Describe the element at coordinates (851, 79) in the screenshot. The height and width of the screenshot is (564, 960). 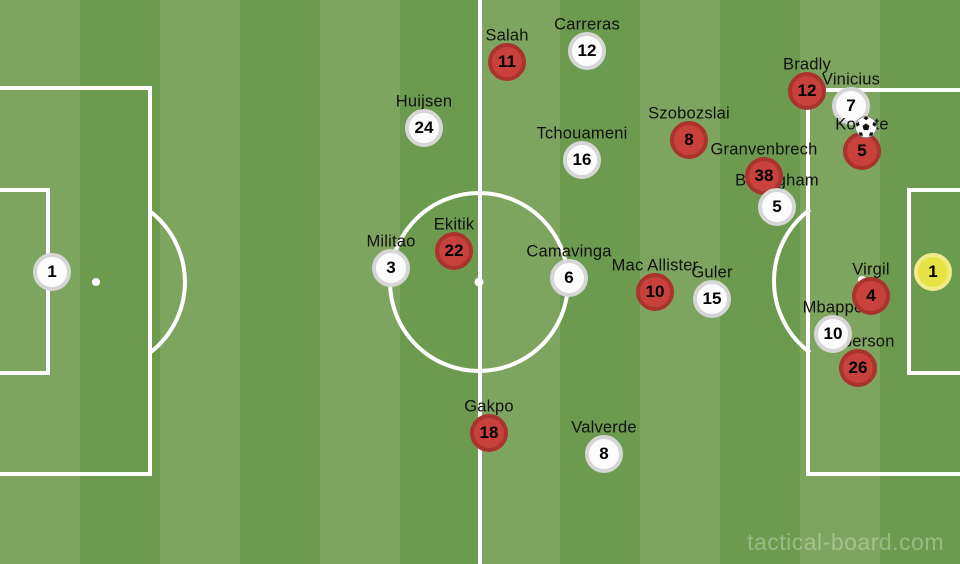
I see `player-label-vinicius: Vinicius` at that location.